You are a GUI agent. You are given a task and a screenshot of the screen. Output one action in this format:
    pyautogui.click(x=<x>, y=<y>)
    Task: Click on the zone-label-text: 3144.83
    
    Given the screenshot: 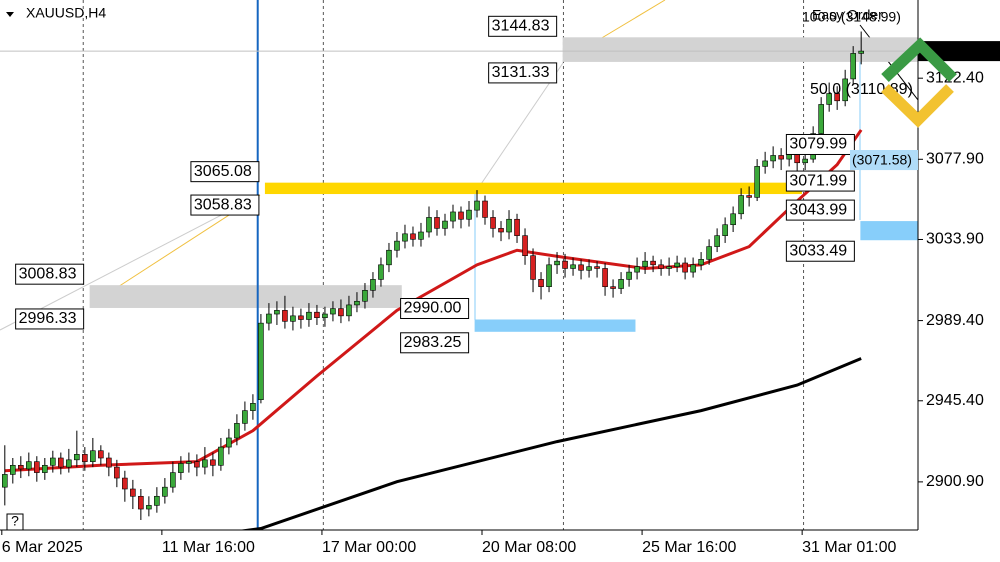 What is the action you would take?
    pyautogui.click(x=521, y=26)
    